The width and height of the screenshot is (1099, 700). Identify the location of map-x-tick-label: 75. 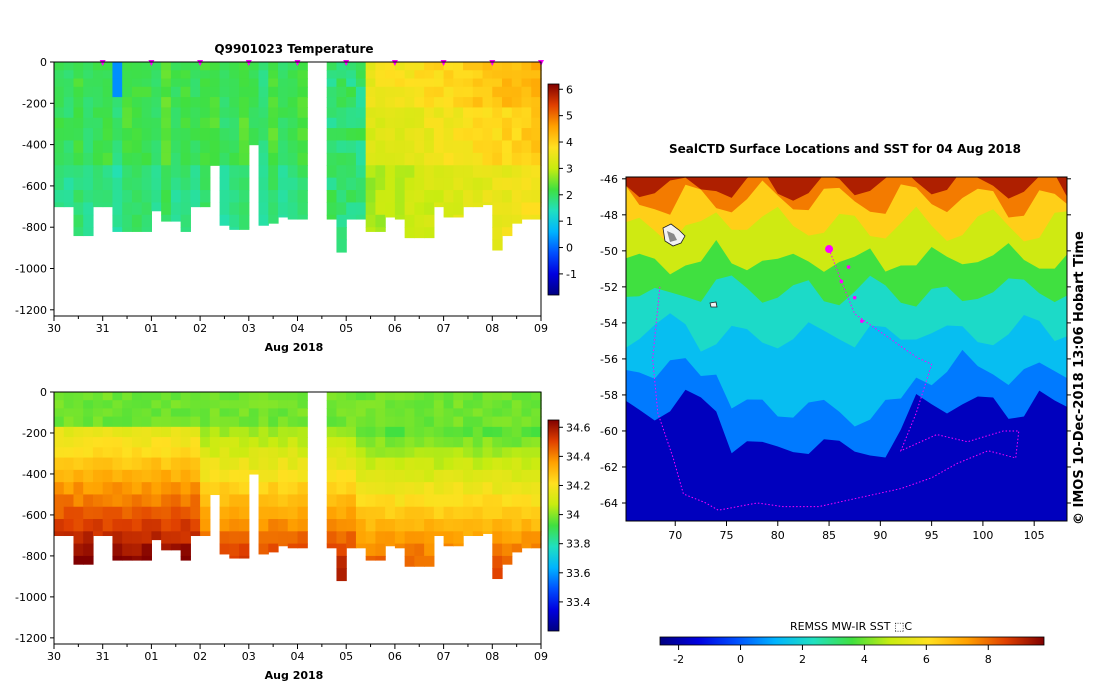
(727, 535).